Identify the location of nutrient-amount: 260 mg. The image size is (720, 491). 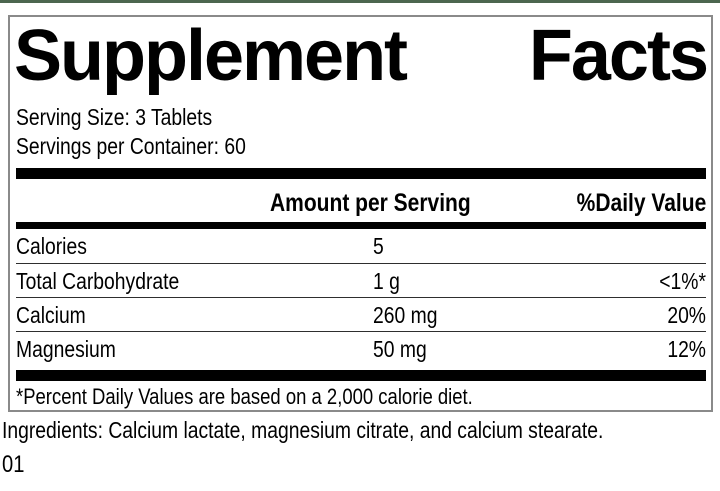
(405, 315).